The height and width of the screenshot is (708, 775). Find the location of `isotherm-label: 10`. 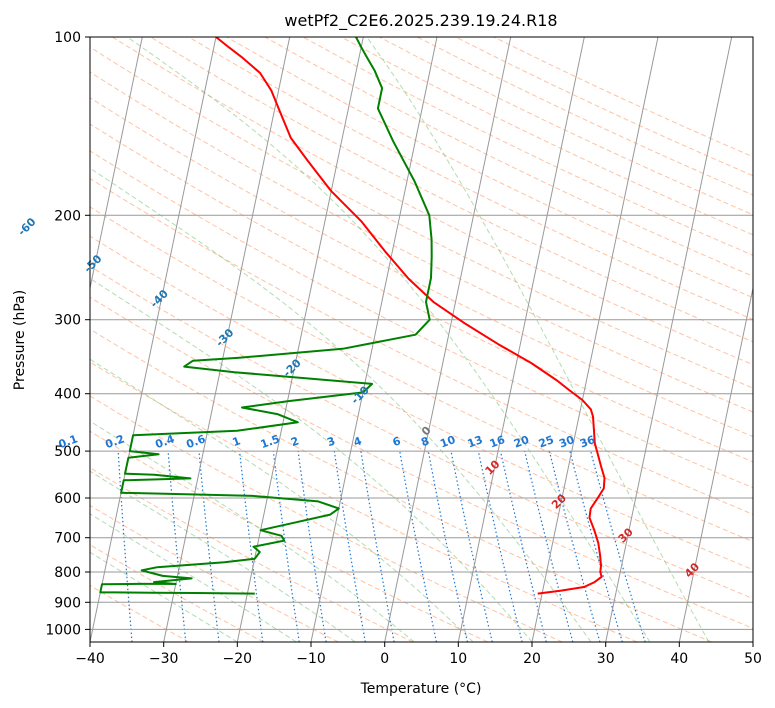

isotherm-label: 10 is located at coordinates (493, 467).